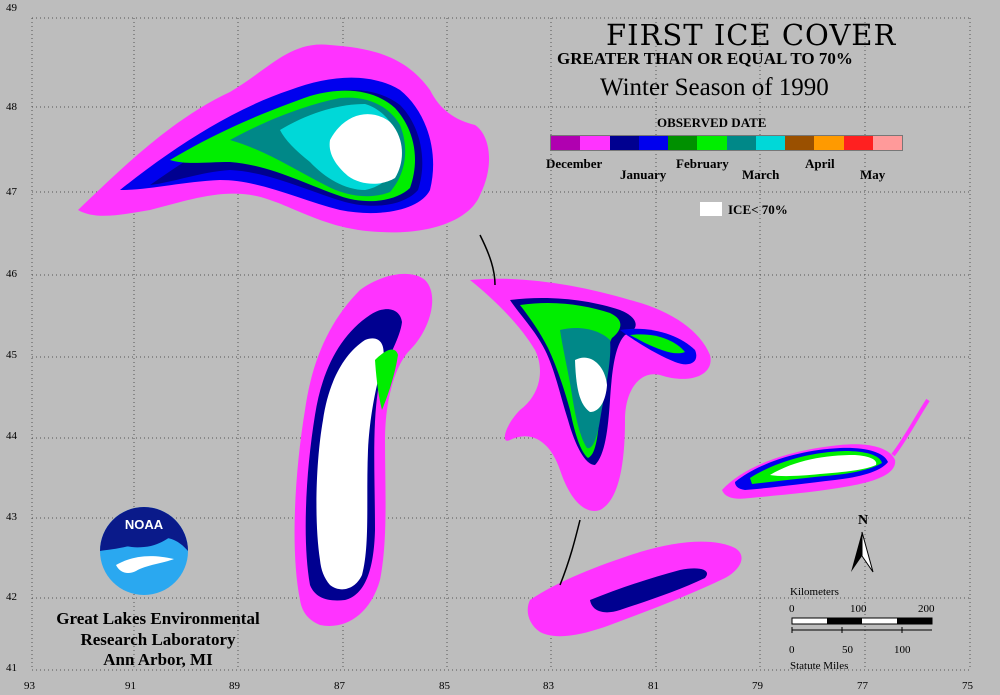 Image resolution: width=1000 pixels, height=695 pixels. Describe the element at coordinates (714, 87) in the screenshot. I see `season-title: Winter Season of 1990` at that location.